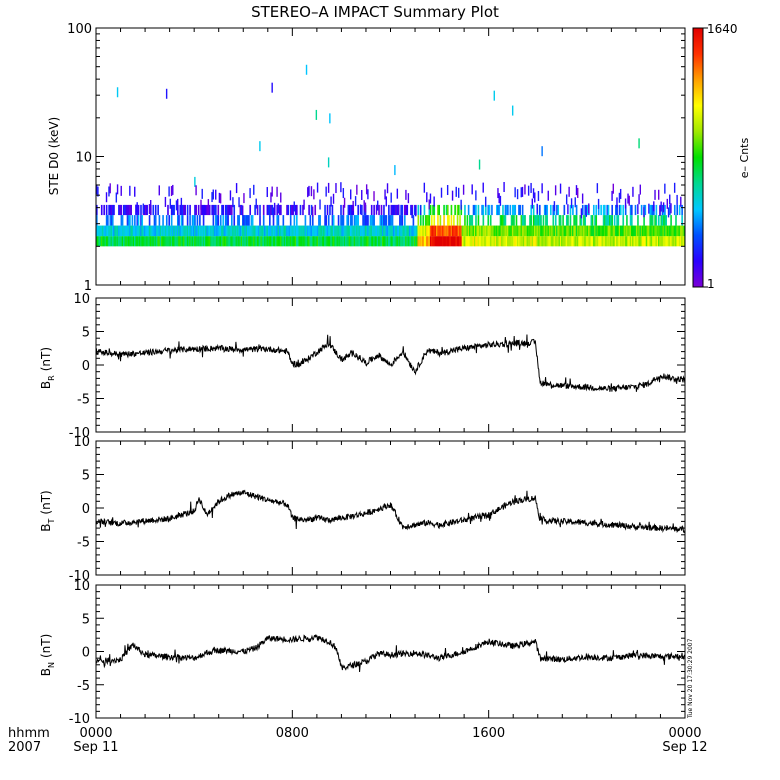 This screenshot has width=780, height=780. Describe the element at coordinates (83, 400) in the screenshot. I see `br-y-tick-label: -5` at that location.